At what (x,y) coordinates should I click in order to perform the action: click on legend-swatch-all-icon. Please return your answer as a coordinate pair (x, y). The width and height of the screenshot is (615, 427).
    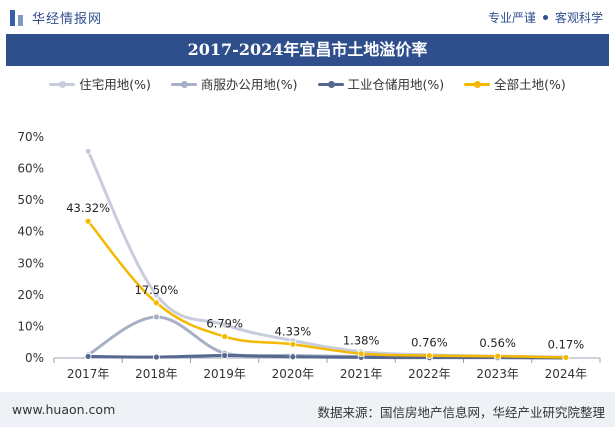
    Looking at the image, I should click on (477, 84).